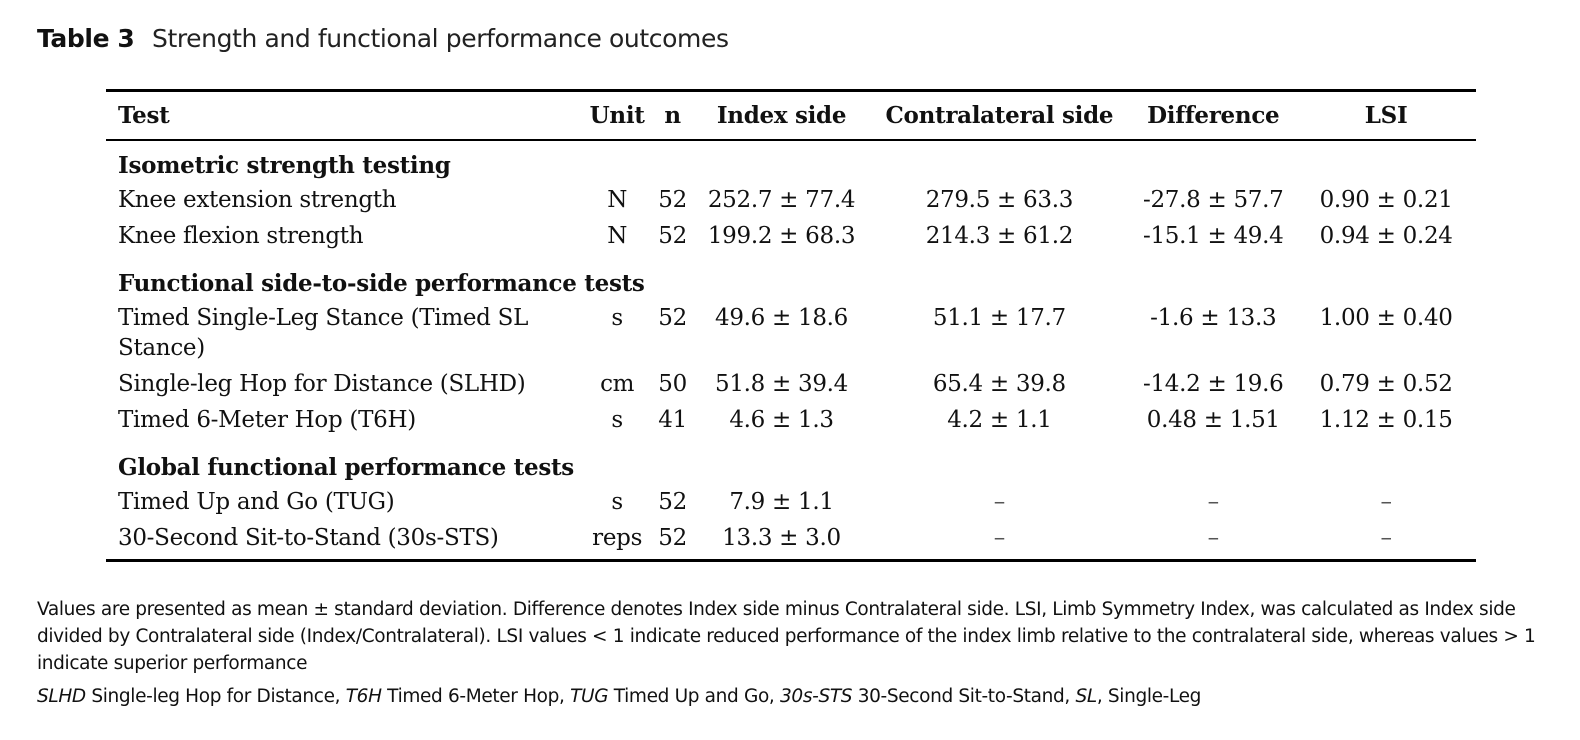  Describe the element at coordinates (781, 200) in the screenshot. I see `cell-index-side: 252.7 ± 77.4` at that location.